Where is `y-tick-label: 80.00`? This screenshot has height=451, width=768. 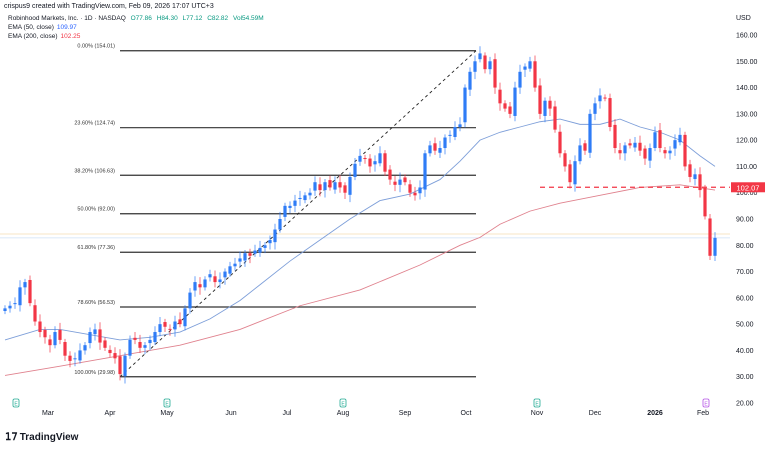 y-tick-label: 80.00 is located at coordinates (745, 246).